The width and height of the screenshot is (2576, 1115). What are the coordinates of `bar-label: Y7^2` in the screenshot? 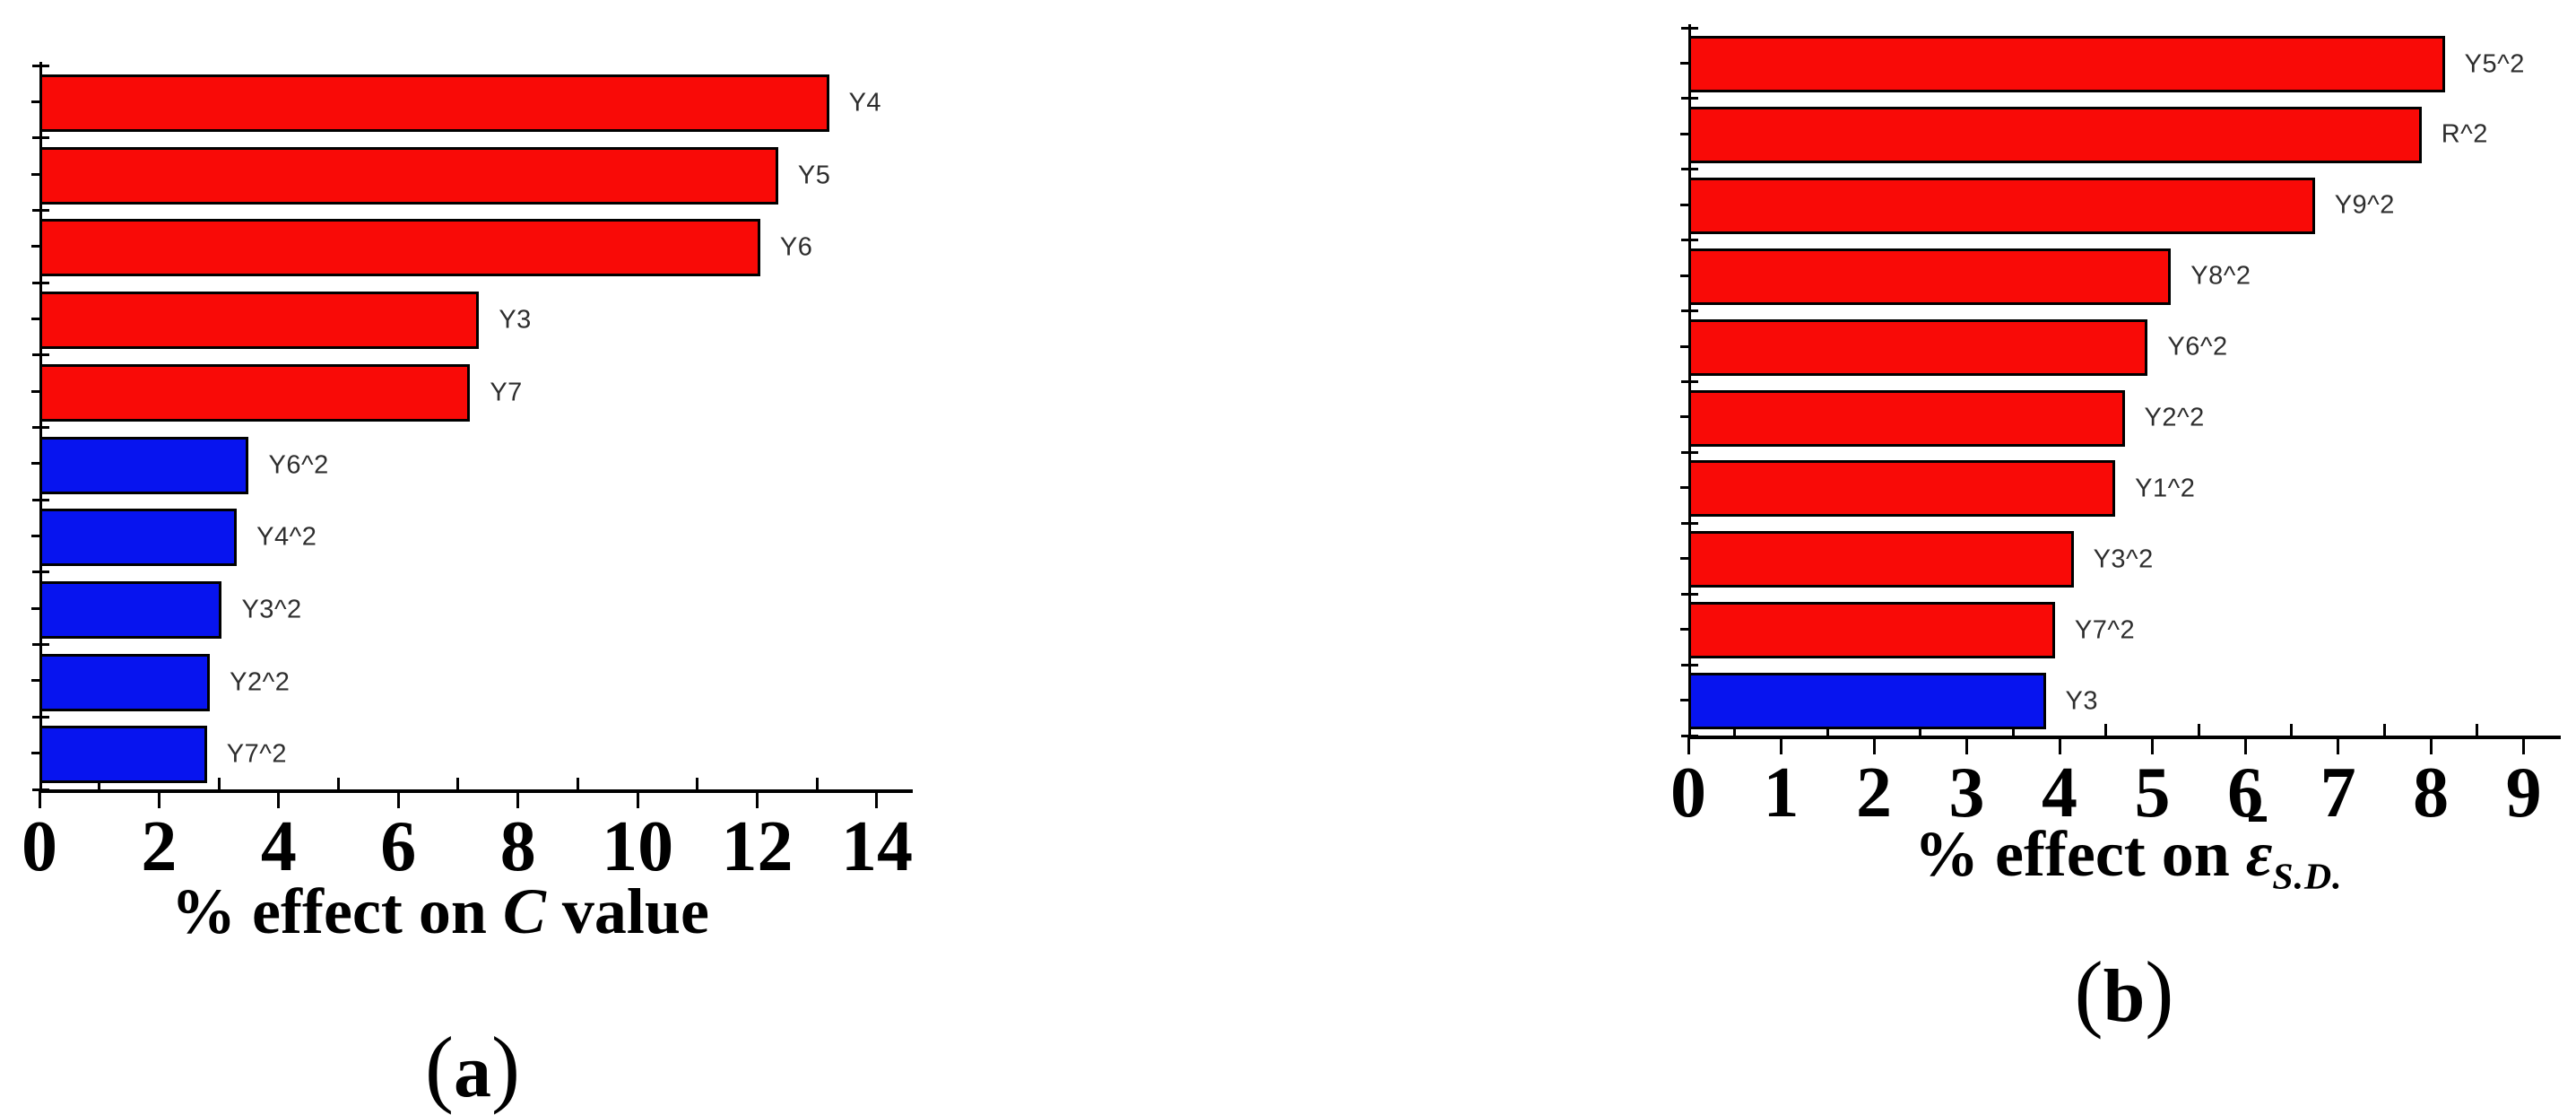 It's located at (256, 754).